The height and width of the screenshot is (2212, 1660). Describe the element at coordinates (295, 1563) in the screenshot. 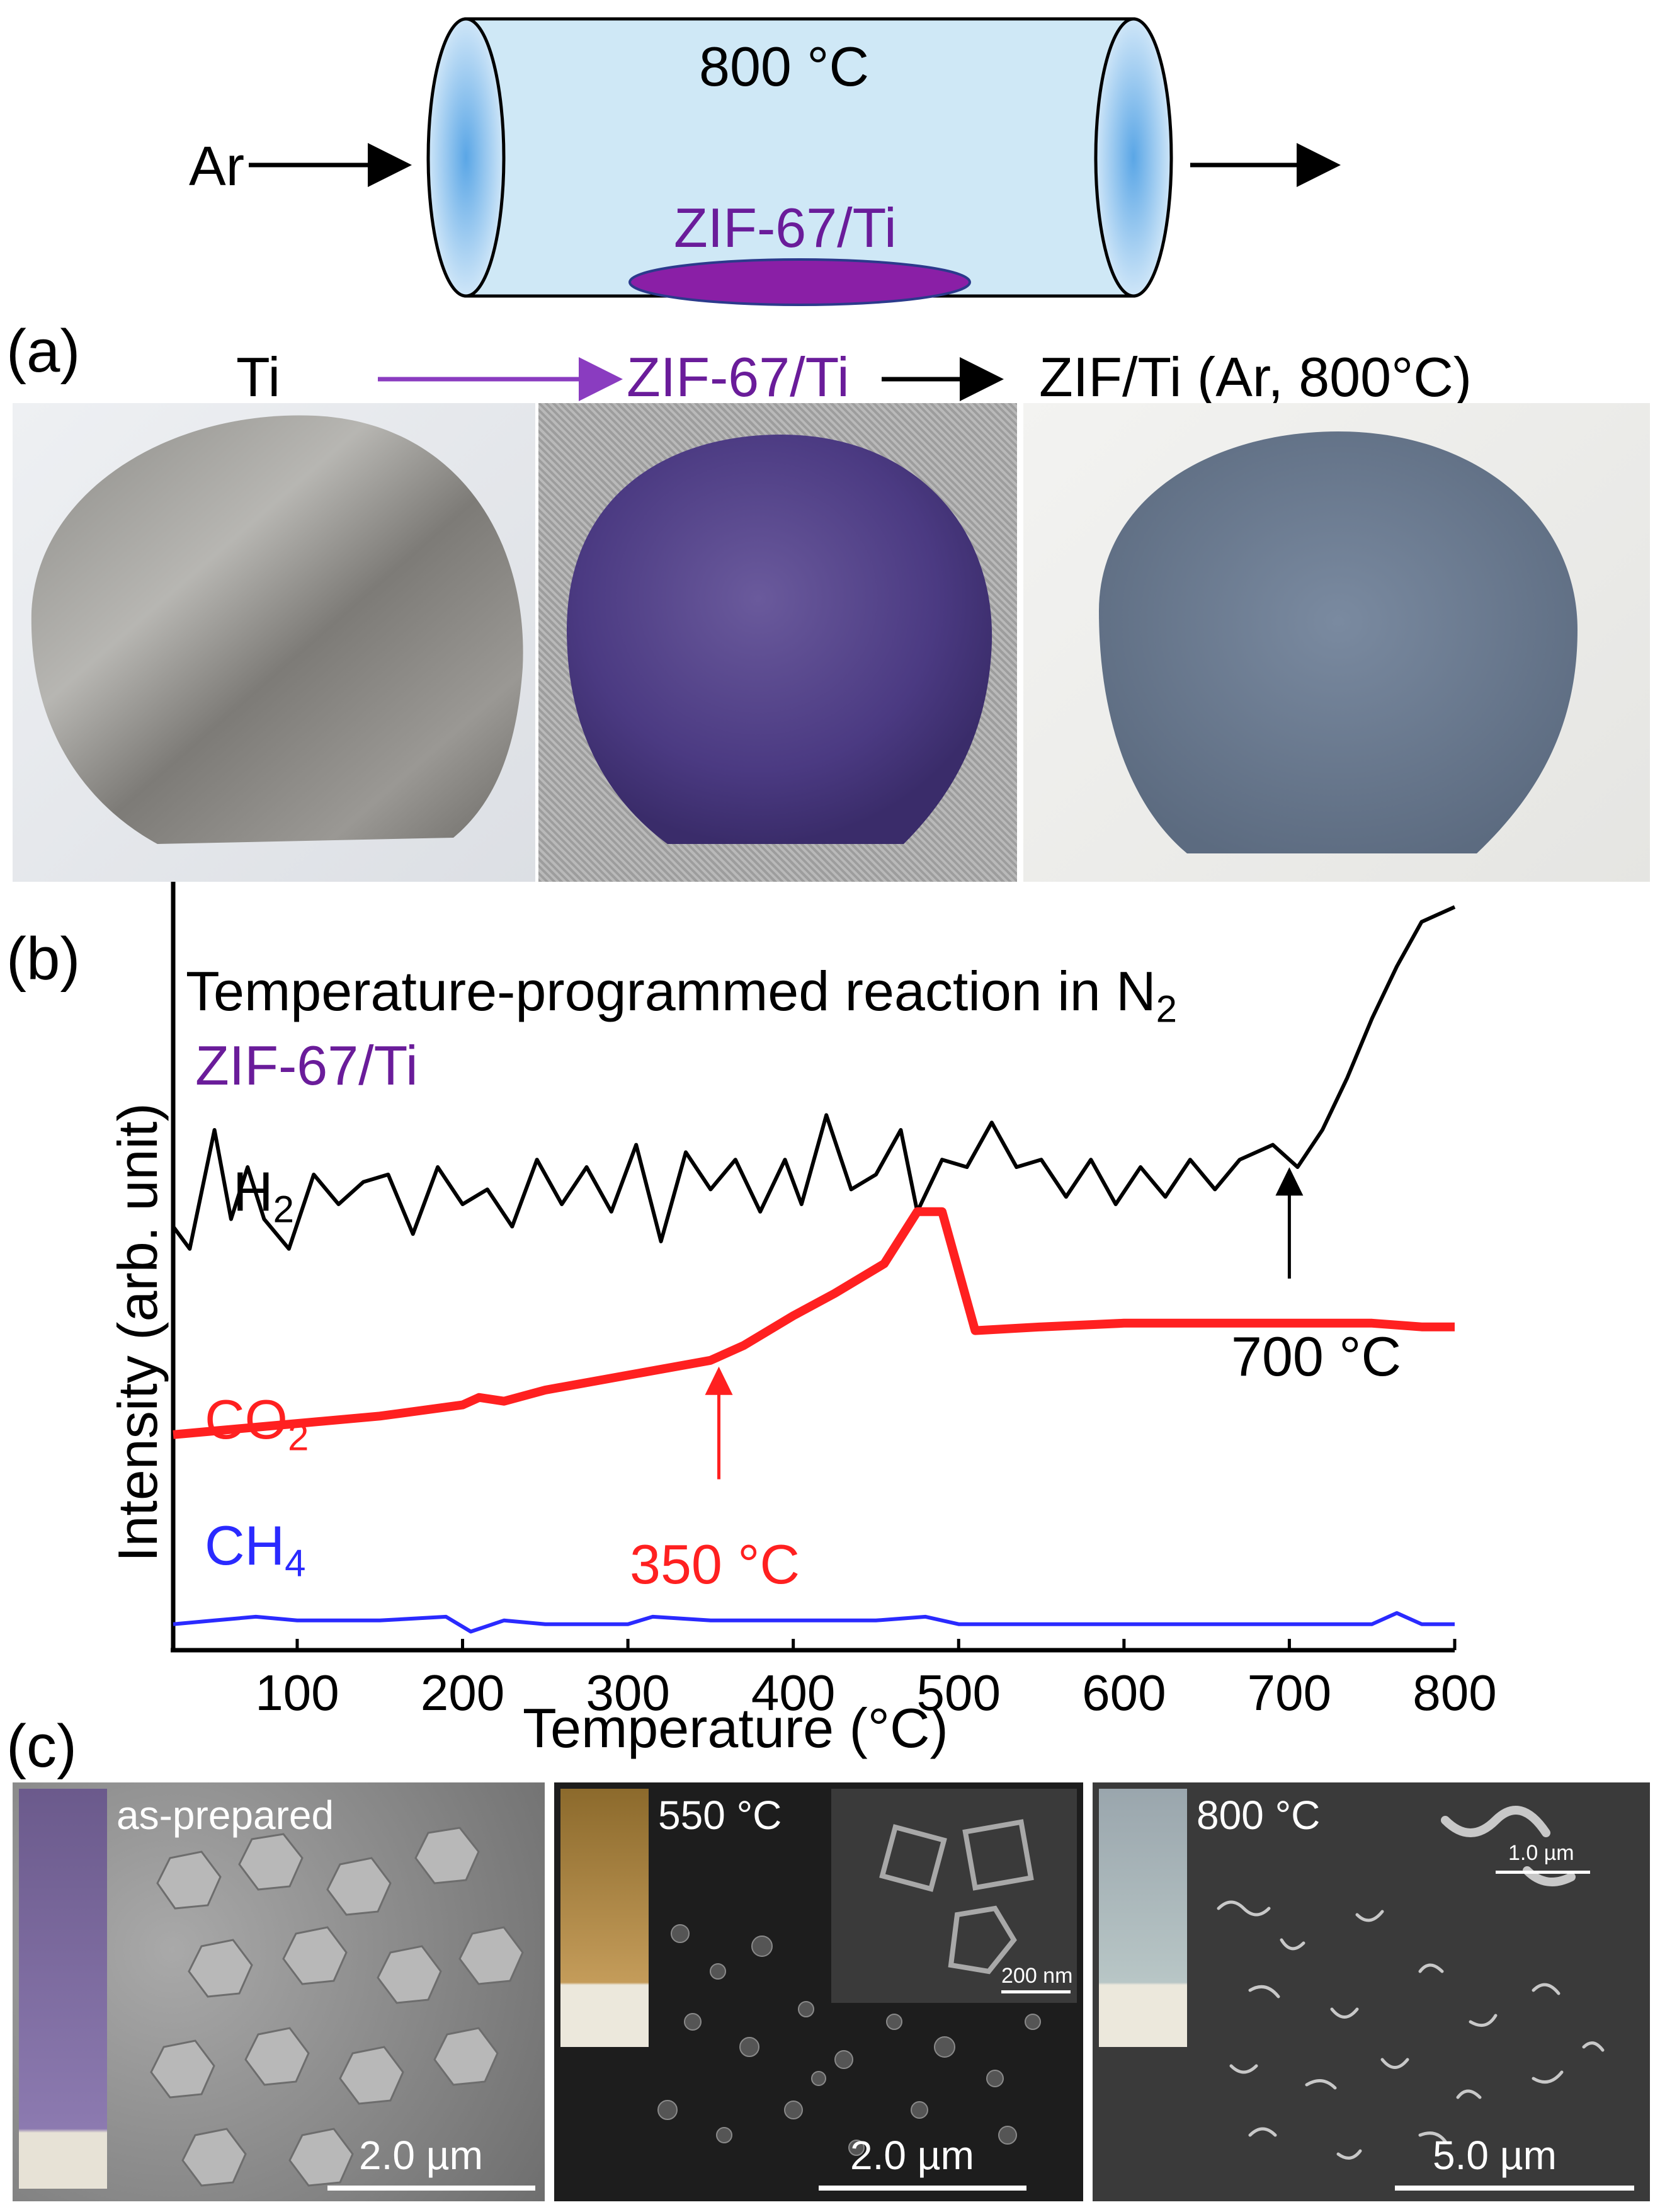

I see `ch4-label-sub: 4` at that location.